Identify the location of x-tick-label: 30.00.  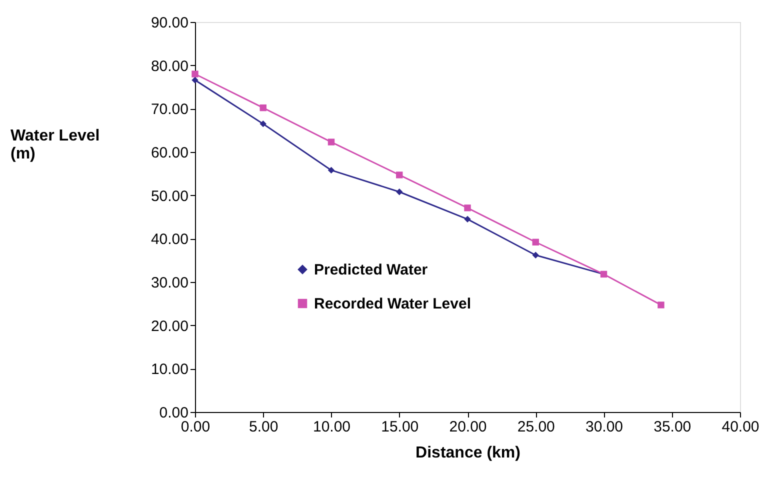
(604, 427).